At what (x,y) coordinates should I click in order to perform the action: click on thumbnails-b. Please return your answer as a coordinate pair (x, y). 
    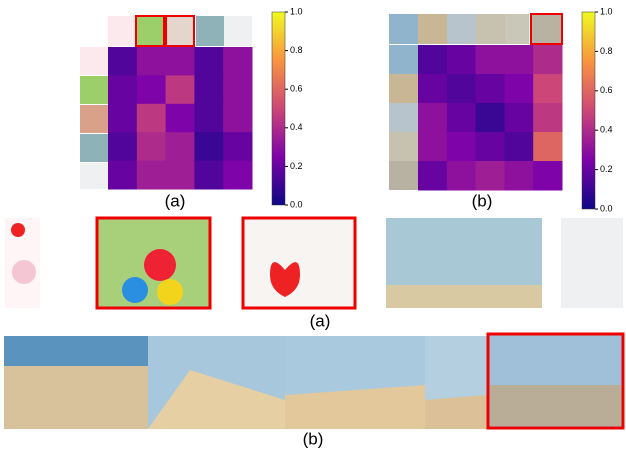
    Looking at the image, I should click on (476, 101).